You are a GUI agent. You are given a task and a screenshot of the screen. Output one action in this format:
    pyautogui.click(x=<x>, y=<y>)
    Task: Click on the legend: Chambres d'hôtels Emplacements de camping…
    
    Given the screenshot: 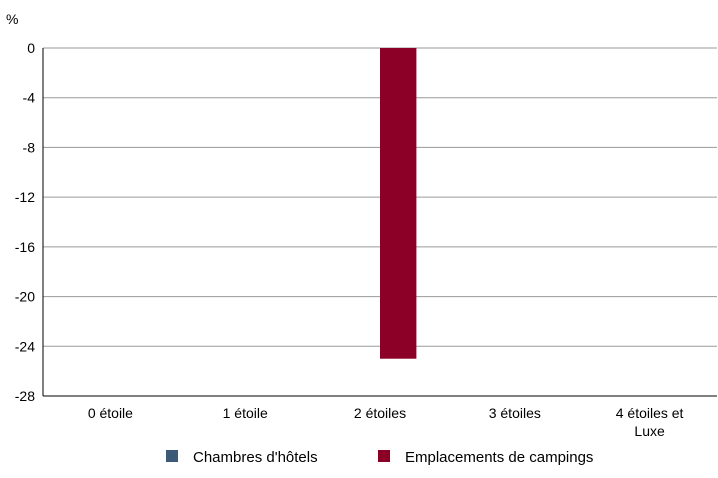 What is the action you would take?
    pyautogui.click(x=379, y=457)
    